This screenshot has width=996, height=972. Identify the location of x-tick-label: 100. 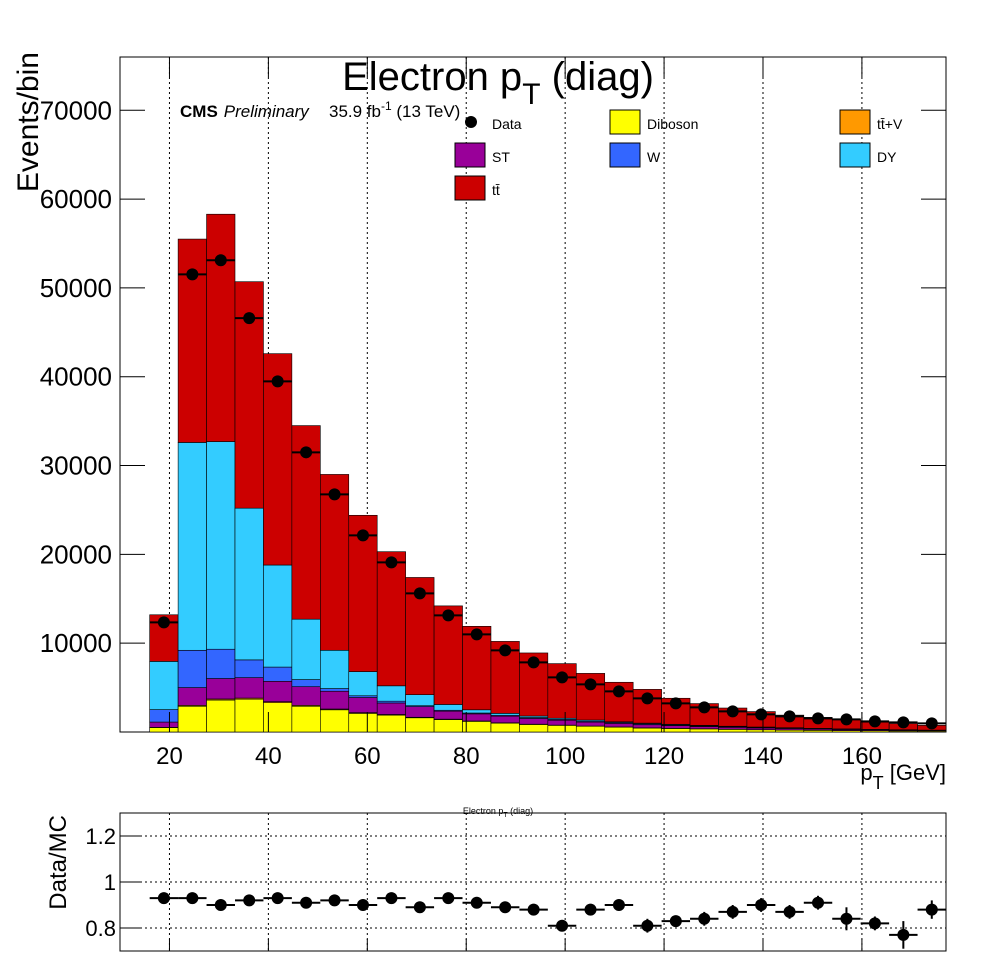
(565, 756).